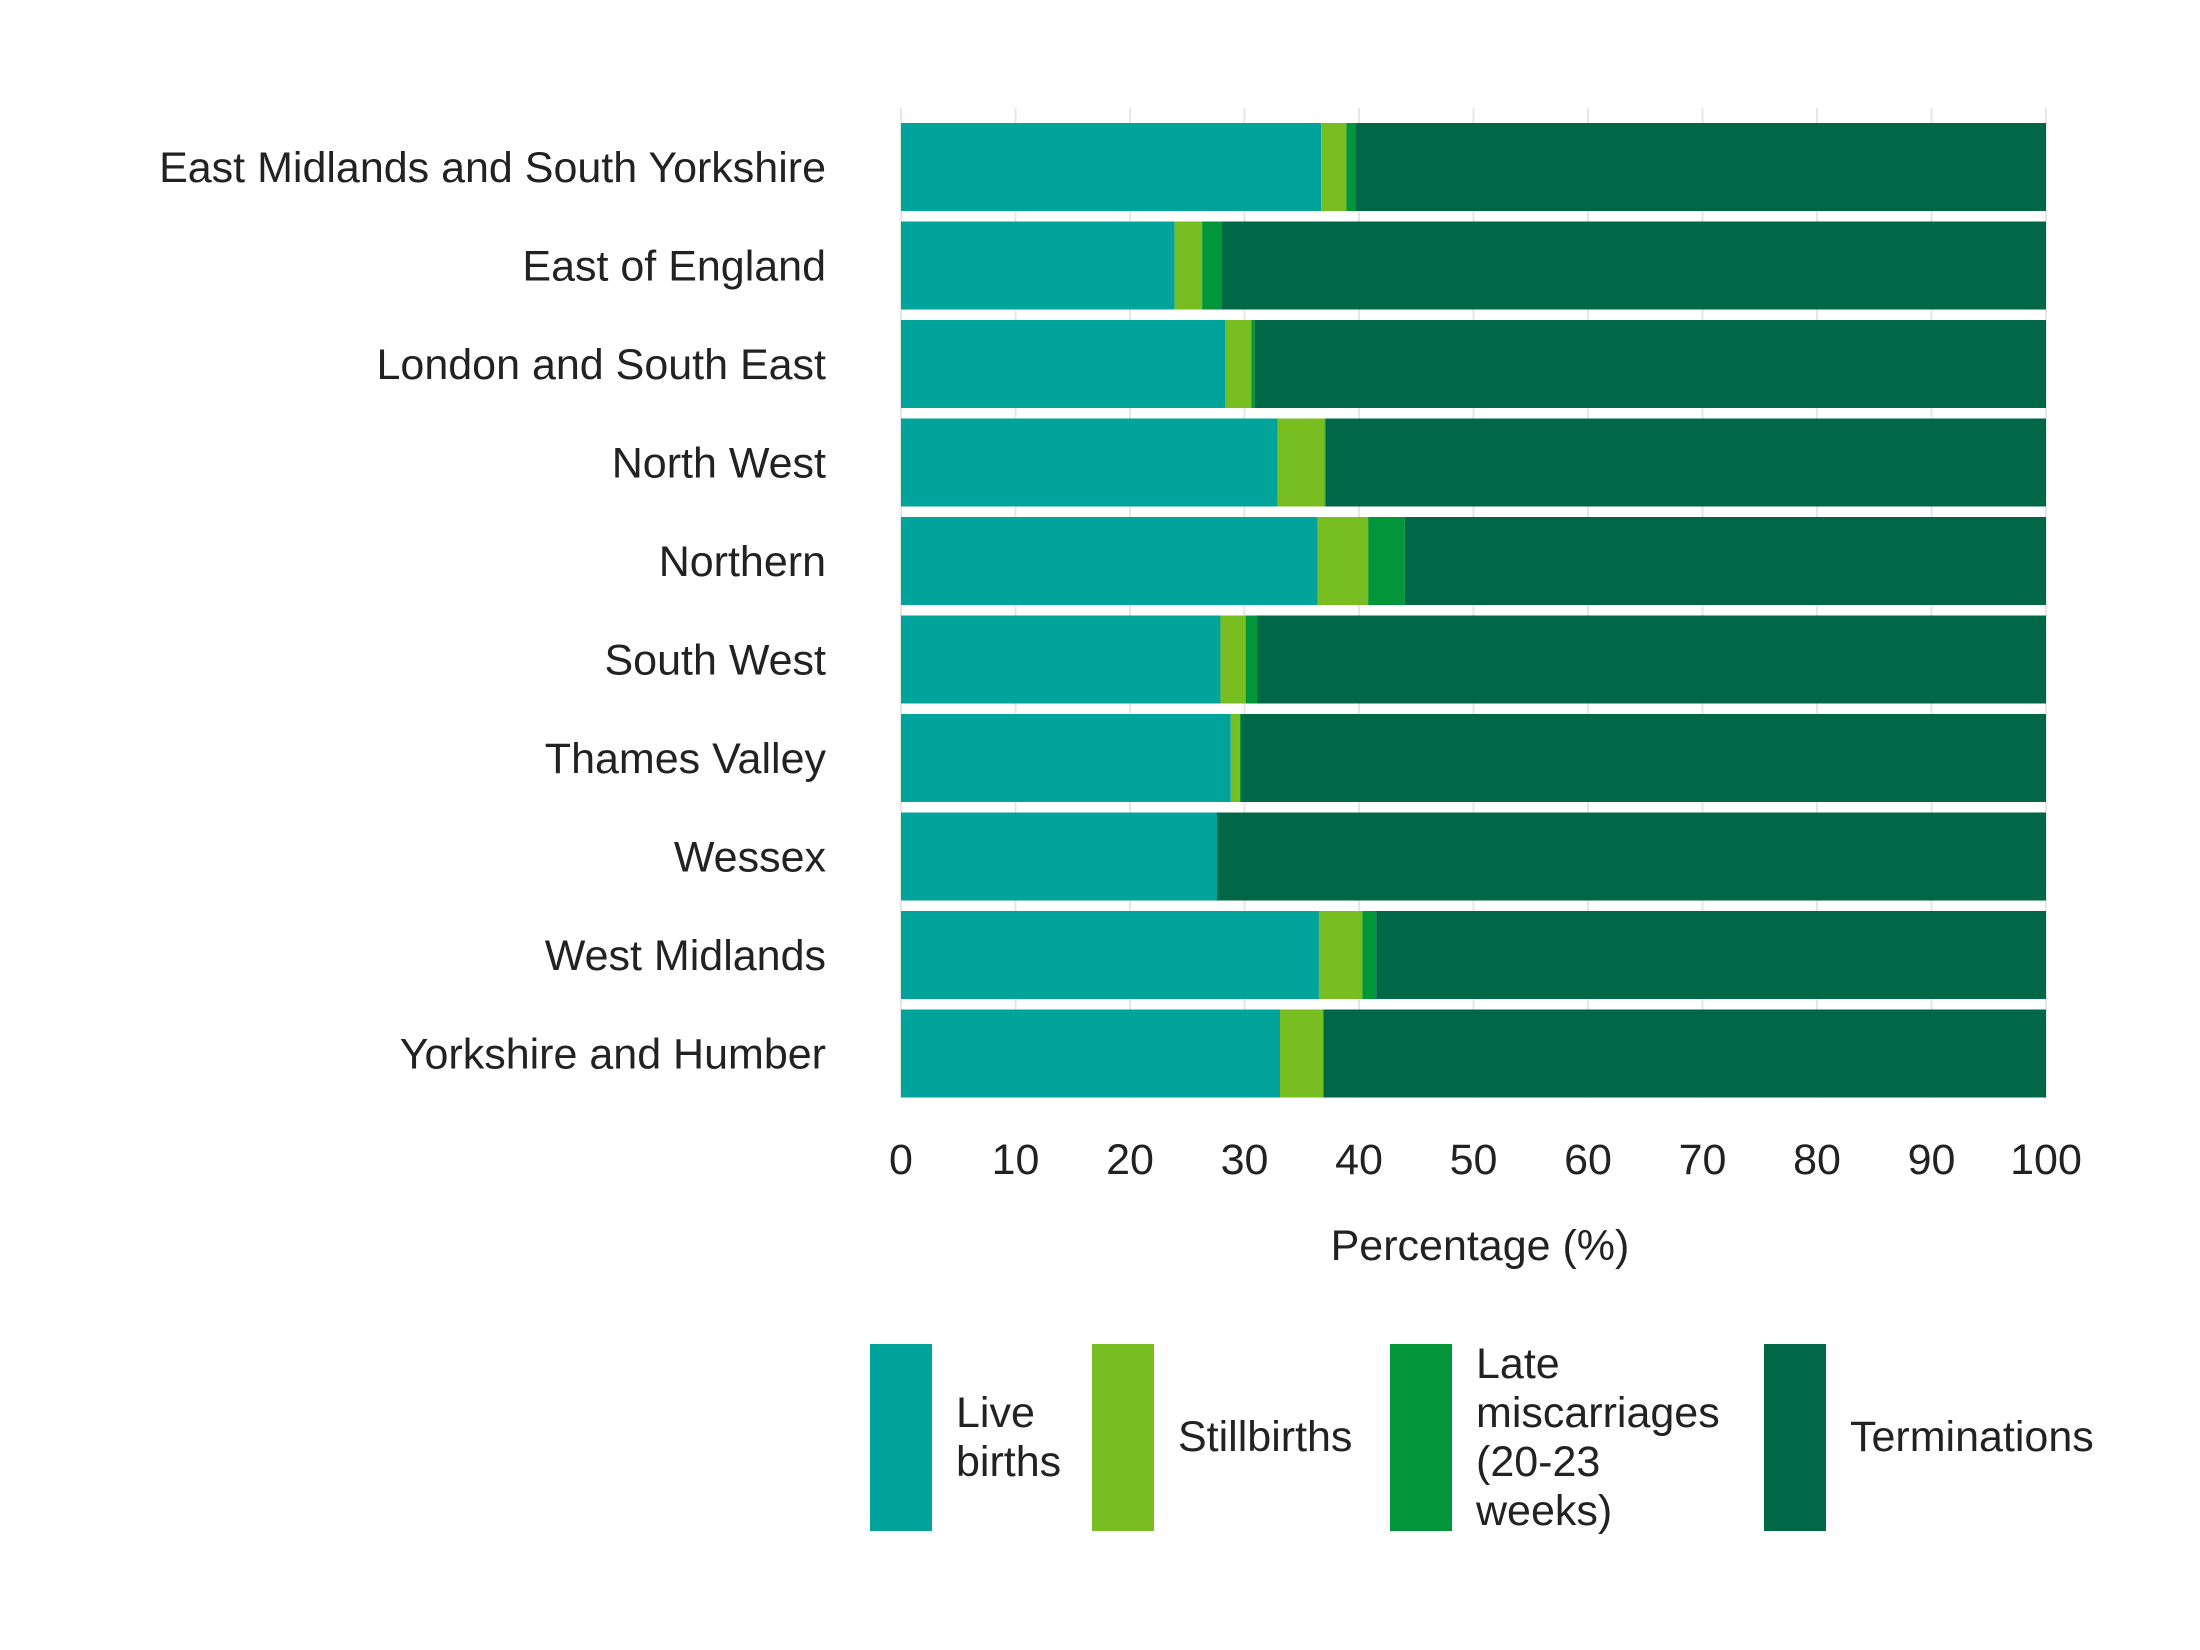 The image size is (2200, 1650). Describe the element at coordinates (1351, 167) in the screenshot. I see `bar-east-midlands-and-south-yorkshire-late-miscarriages-20-23-weeks` at that location.